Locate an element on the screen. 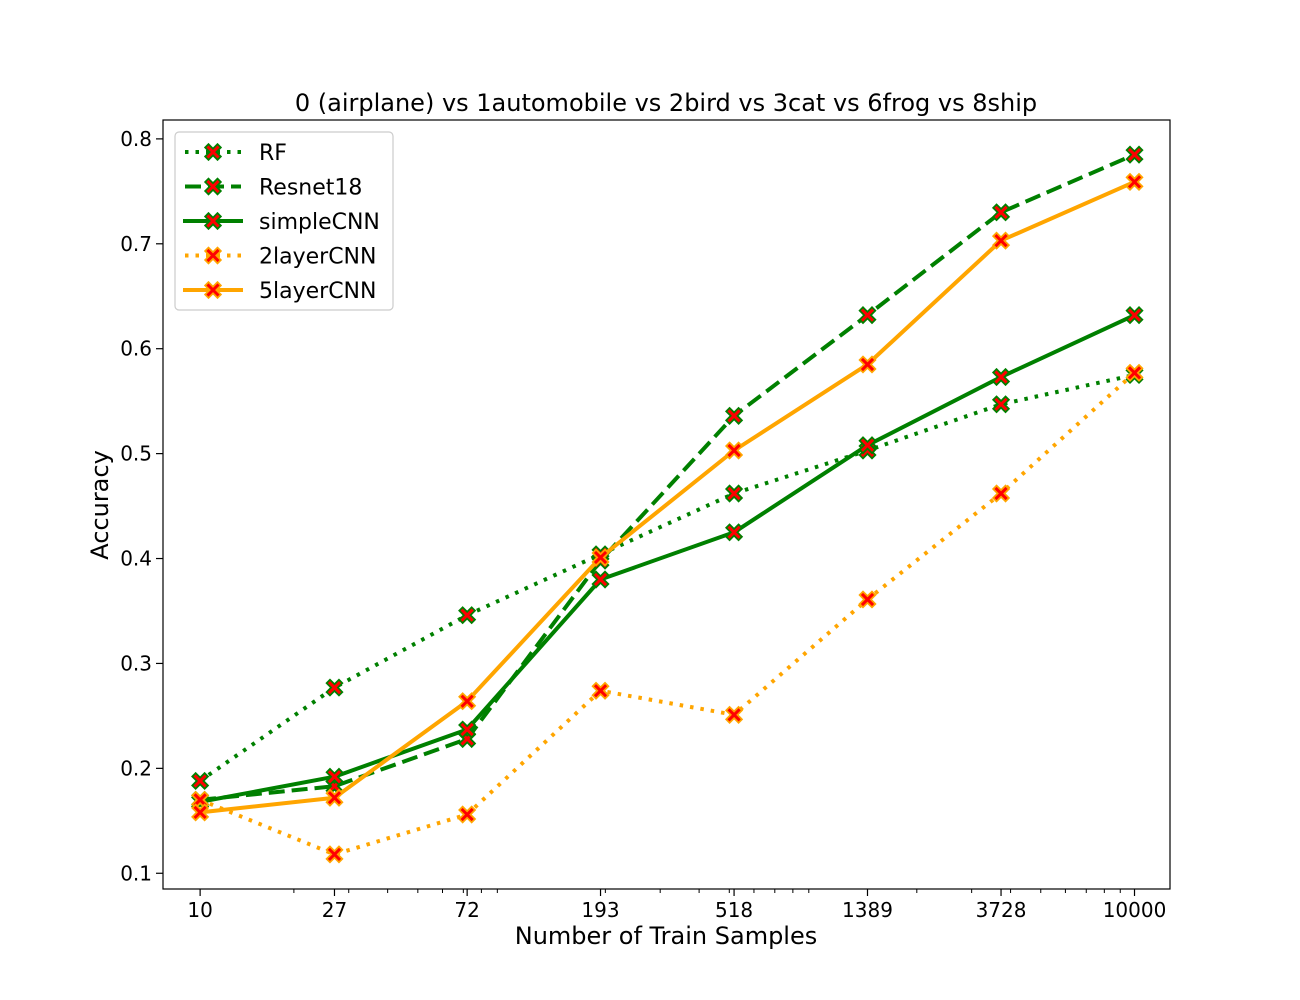  x-tick-label: 10000 is located at coordinates (1135, 910).